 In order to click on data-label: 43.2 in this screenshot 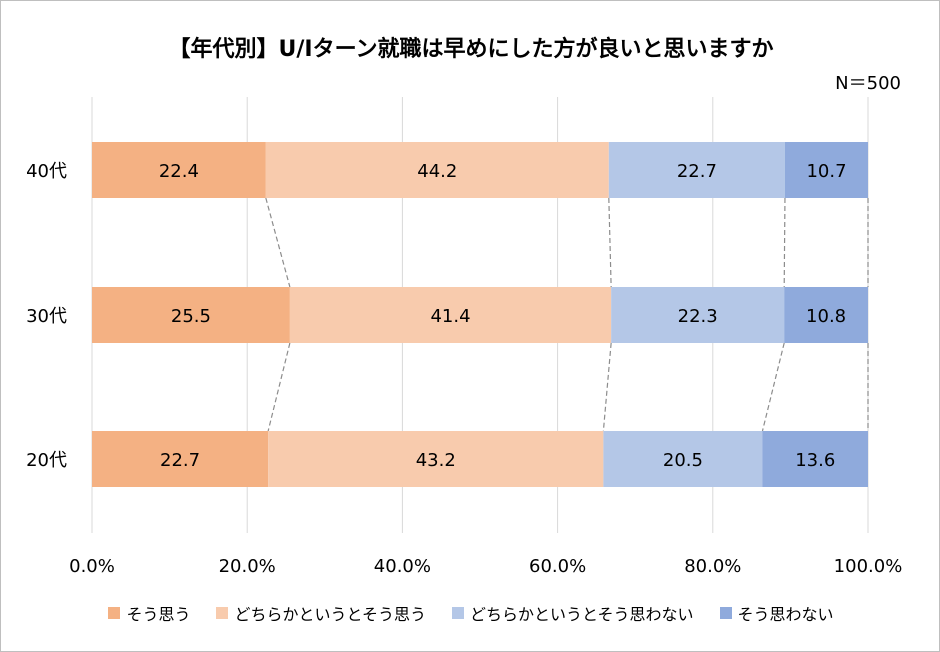, I will do `click(436, 460)`.